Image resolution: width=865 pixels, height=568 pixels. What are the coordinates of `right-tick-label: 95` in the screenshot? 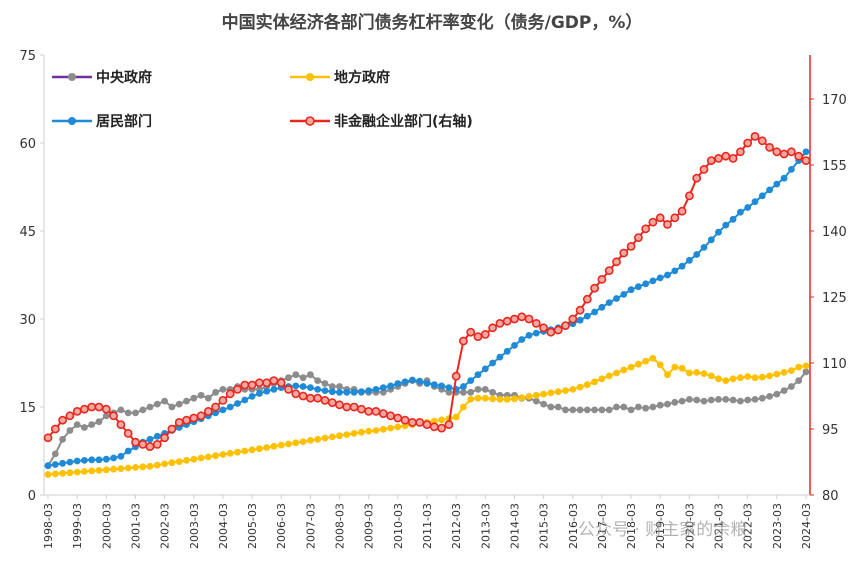 It's located at (830, 430).